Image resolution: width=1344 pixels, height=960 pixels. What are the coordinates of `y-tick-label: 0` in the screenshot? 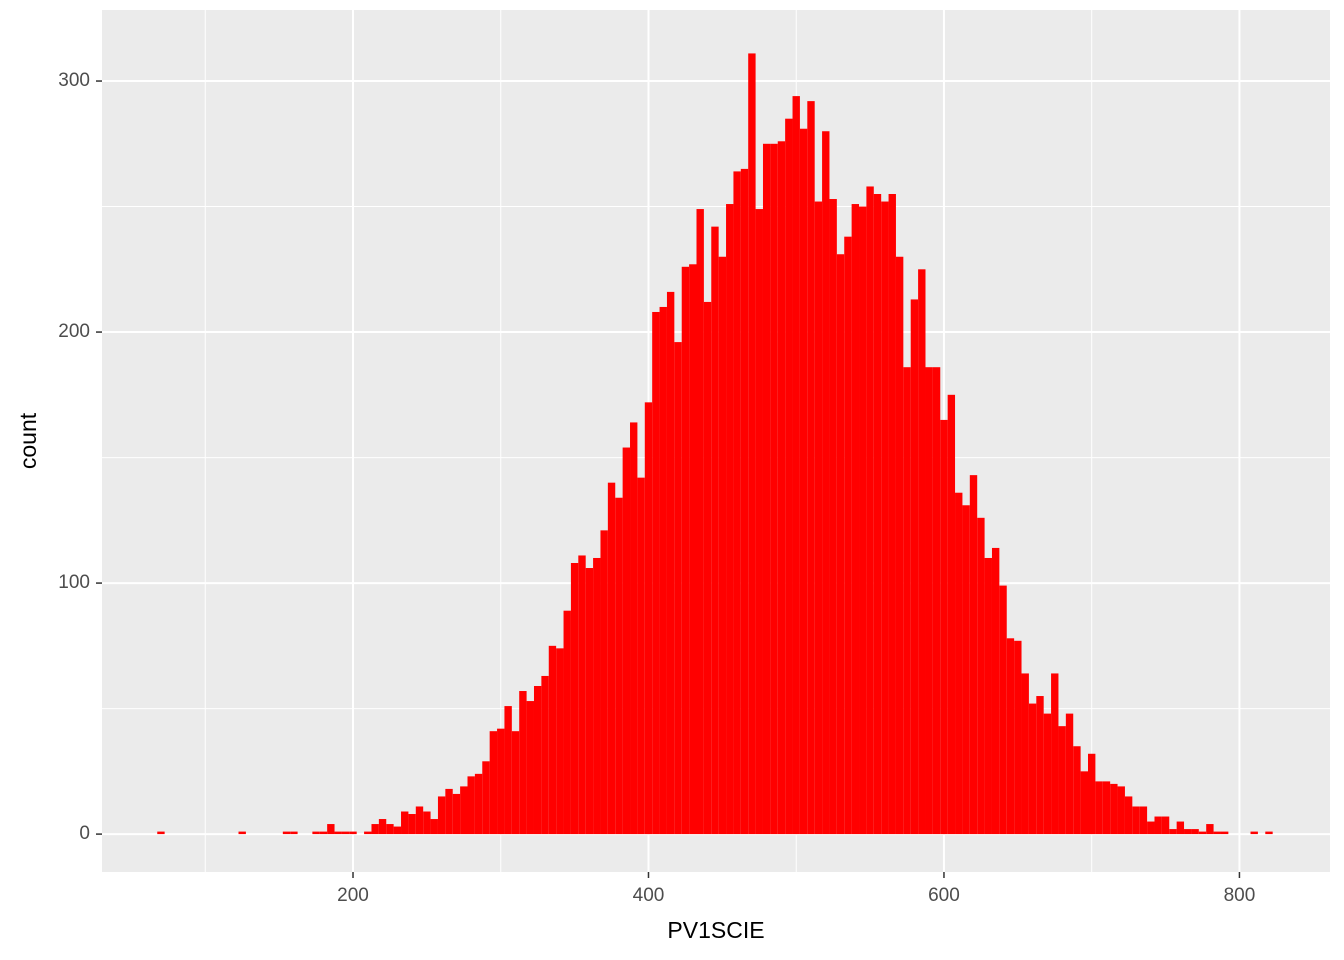 It's located at (84, 833).